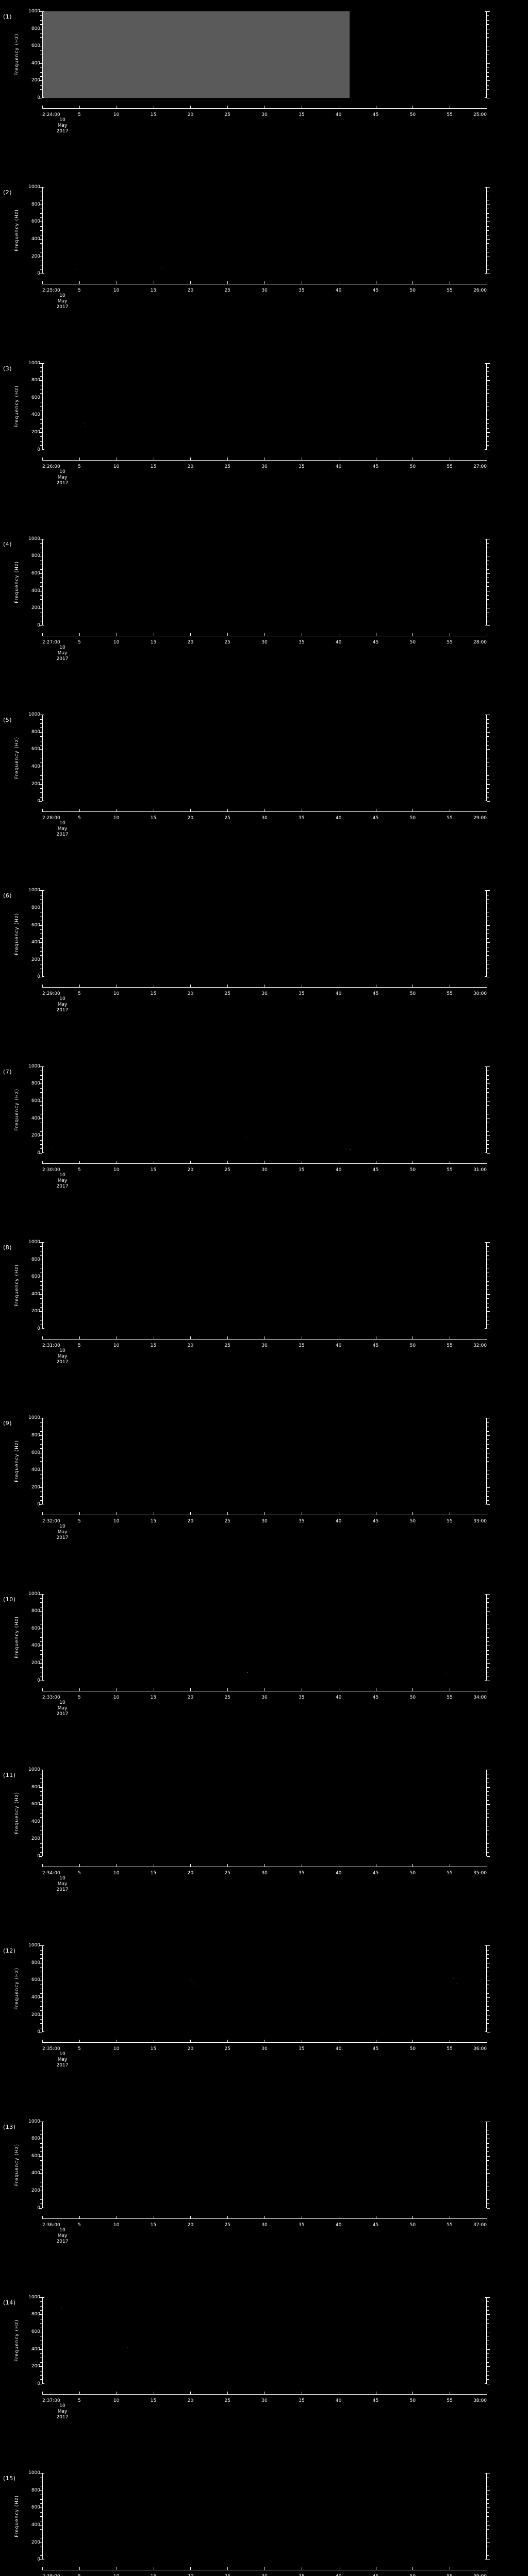 The image size is (528, 2576). What do you see at coordinates (264, 2400) in the screenshot?
I see `x-axis-tick-label: 30` at bounding box center [264, 2400].